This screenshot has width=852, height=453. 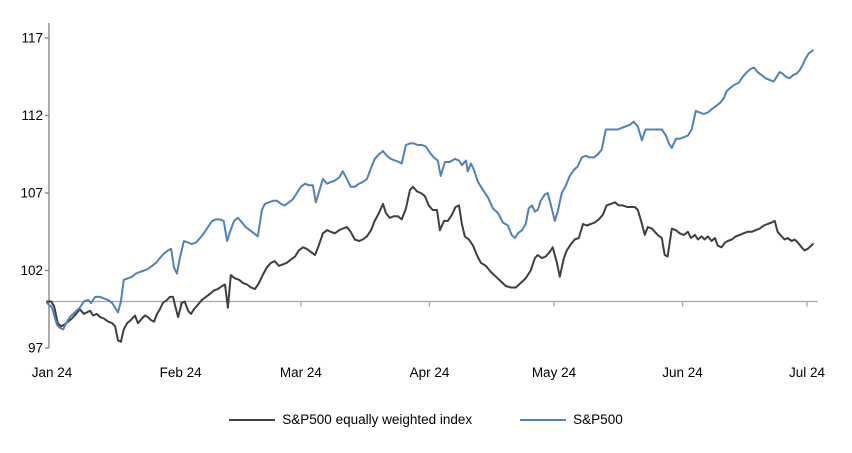 I want to click on x-tick-label: Jan 24, so click(x=52, y=372).